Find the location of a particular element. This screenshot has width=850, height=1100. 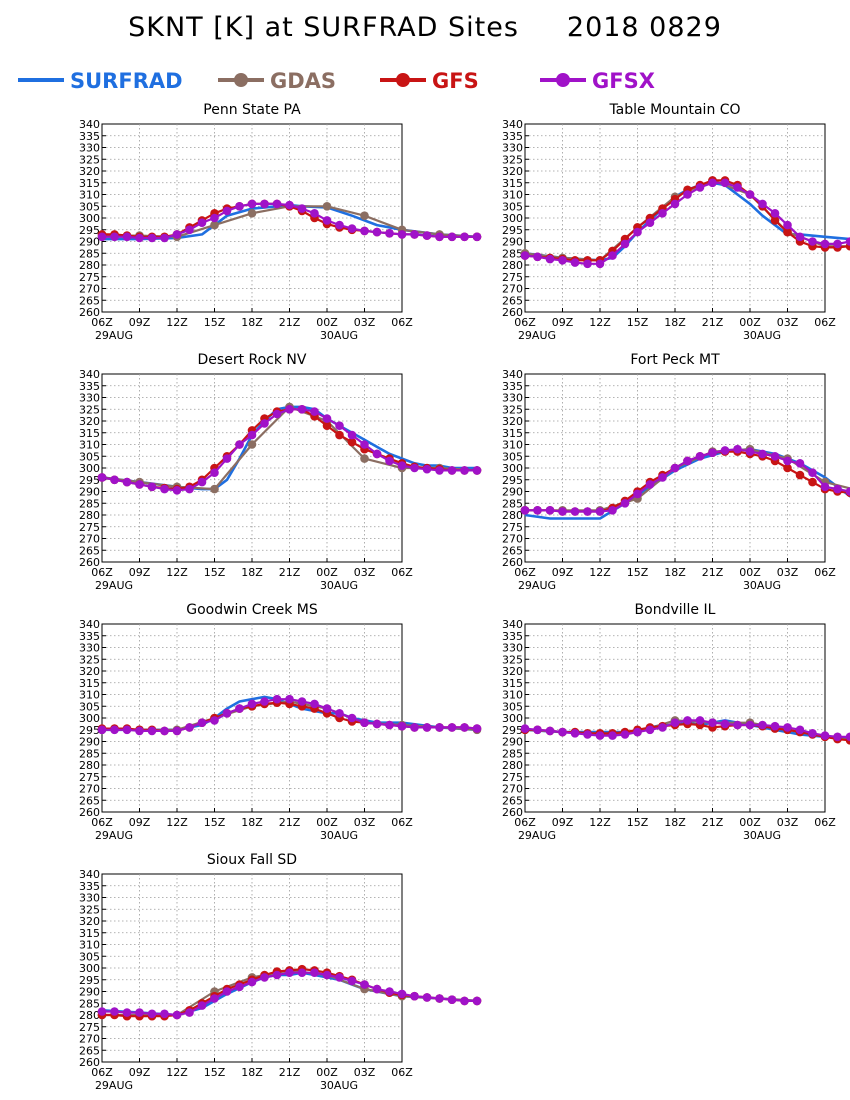

x-date-label: 29AUG is located at coordinates (114, 335).